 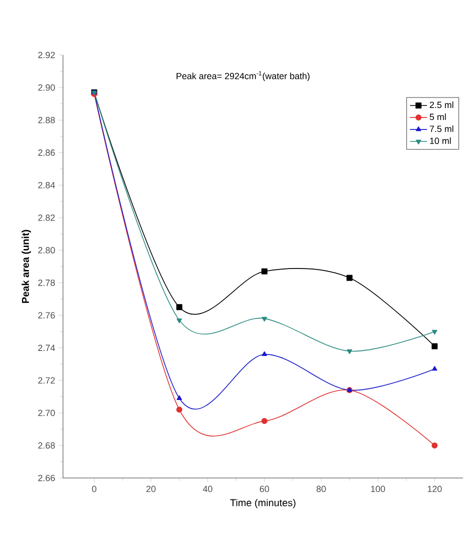 What do you see at coordinates (46, 185) in the screenshot?
I see `y-tick-label: 2.84` at bounding box center [46, 185].